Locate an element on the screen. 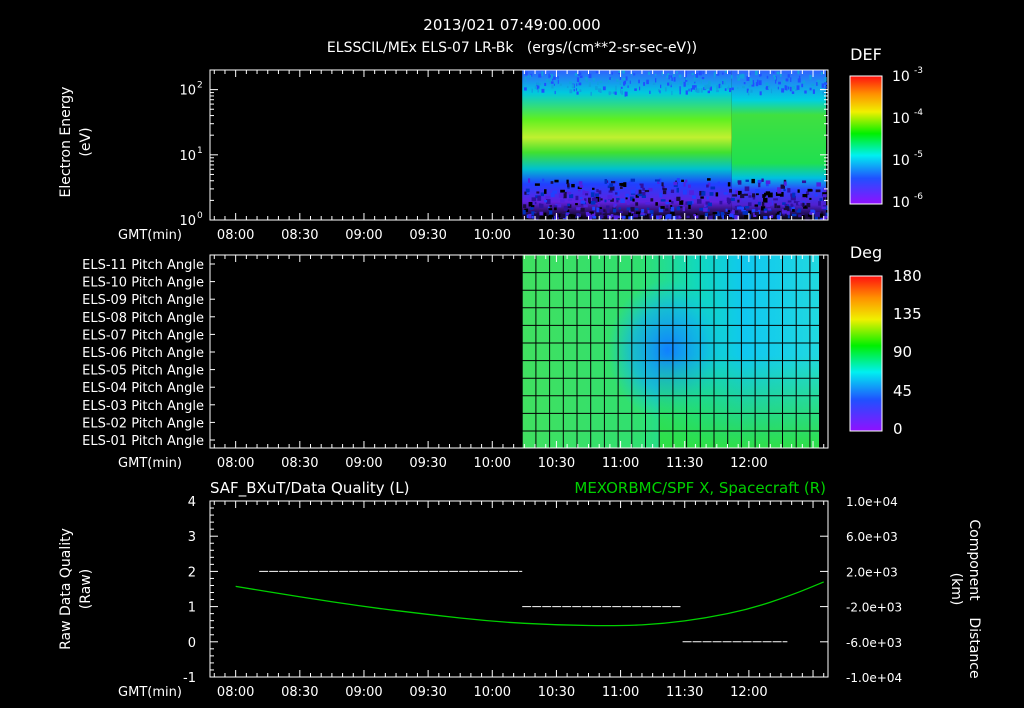 This screenshot has height=708, width=1024. pitch-time-tick-label: 09:30 is located at coordinates (427, 463).